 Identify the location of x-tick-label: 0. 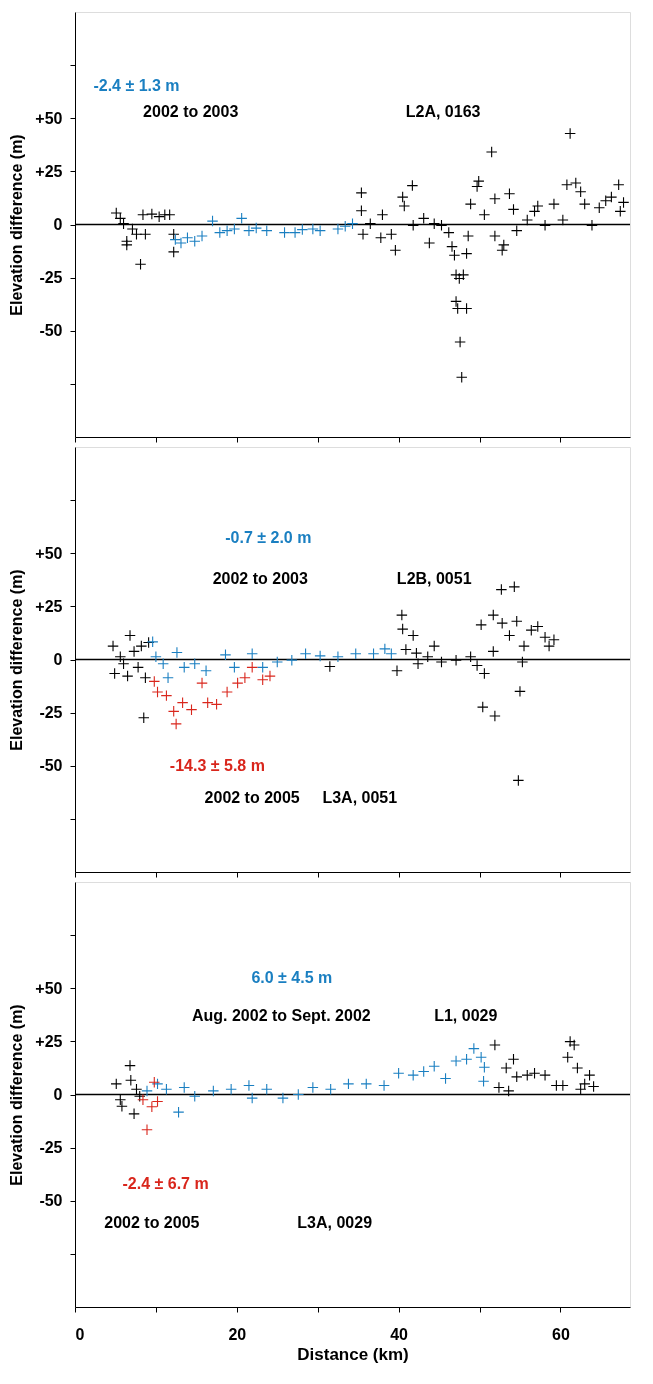
(80, 1334).